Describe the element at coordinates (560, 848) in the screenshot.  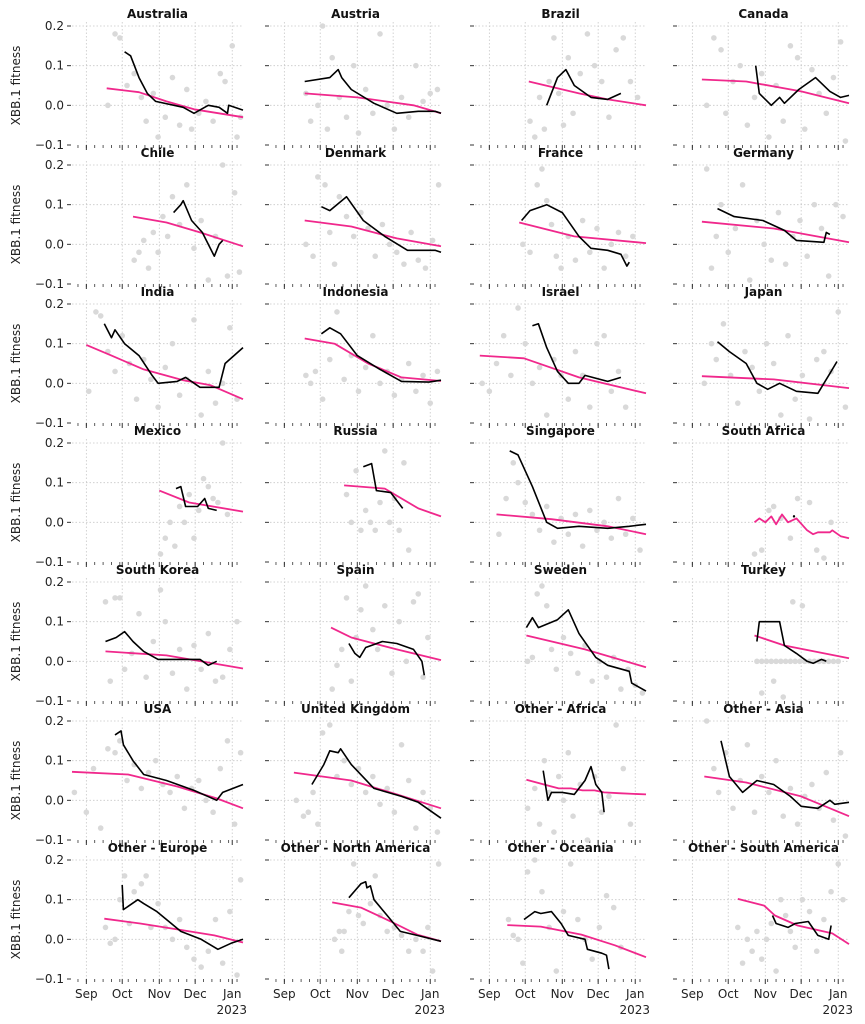
I see `panel-title: Other - Oceania` at that location.